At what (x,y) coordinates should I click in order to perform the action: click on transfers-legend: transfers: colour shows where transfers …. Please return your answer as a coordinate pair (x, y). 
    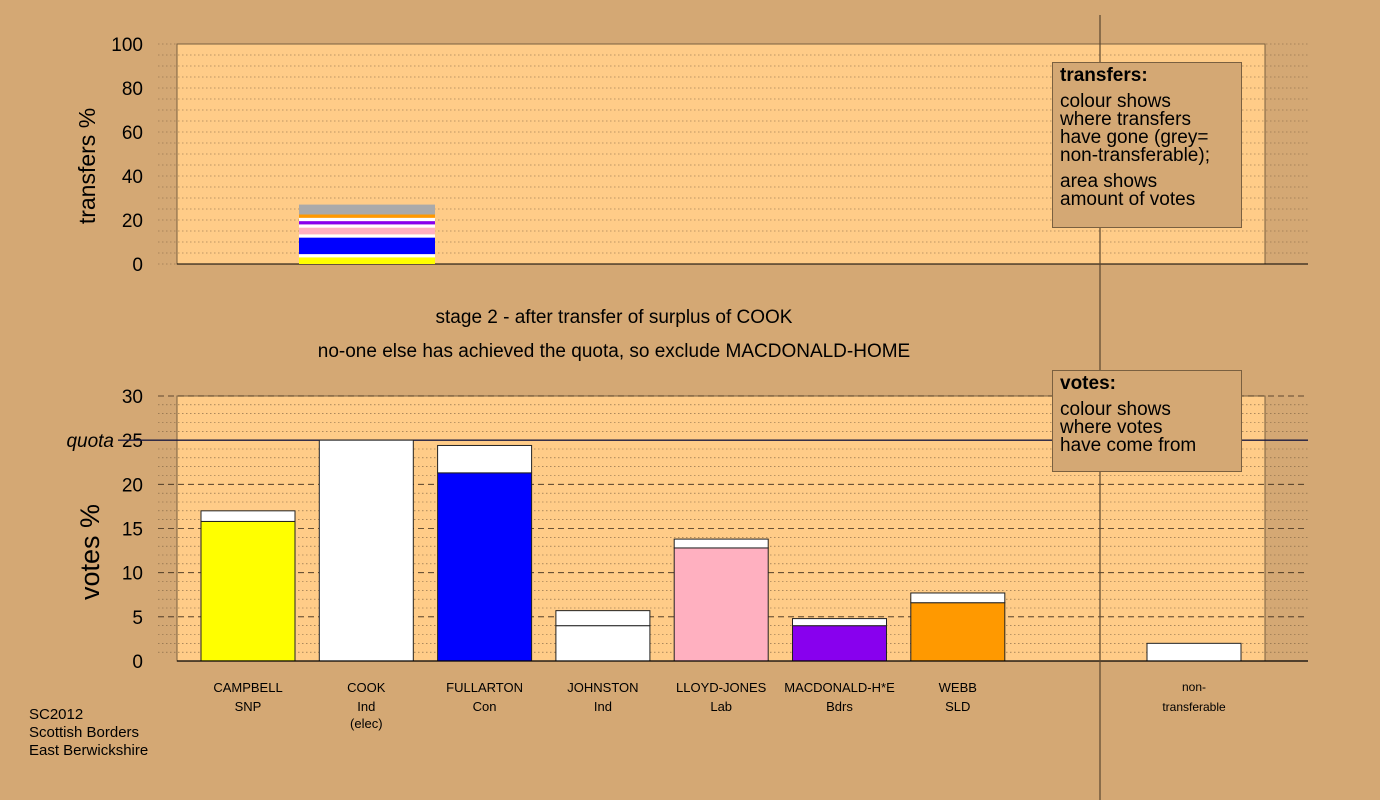
    Looking at the image, I should click on (1147, 145).